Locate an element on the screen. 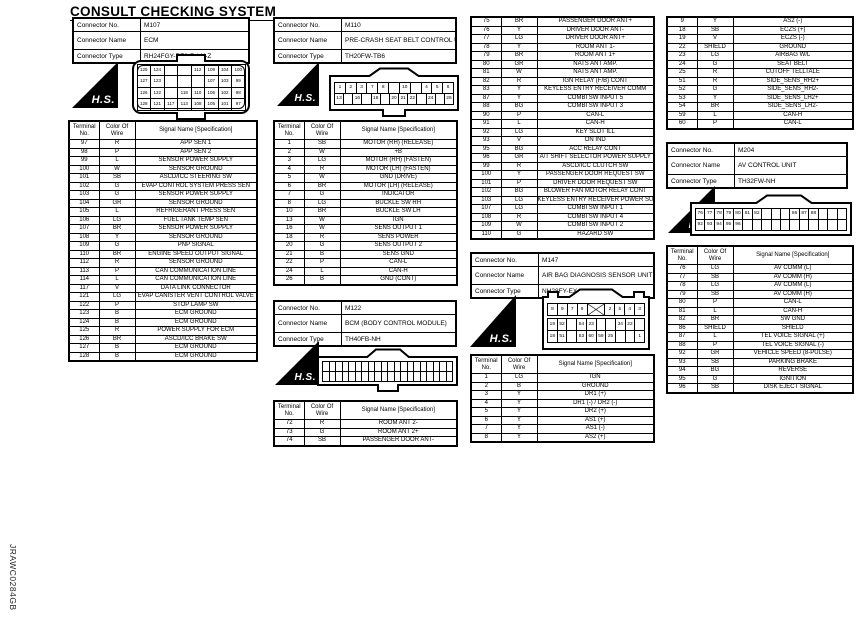  table-cell: ENGINE SPEED OUTPUT SIGNAL is located at coordinates (196, 254).